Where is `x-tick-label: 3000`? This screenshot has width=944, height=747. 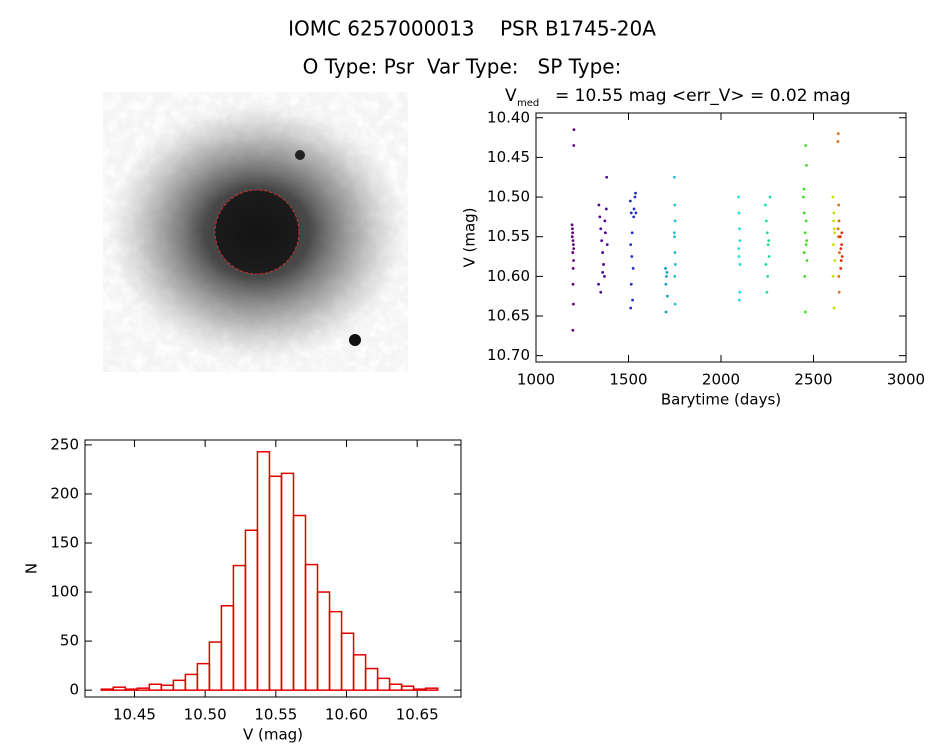
x-tick-label: 3000 is located at coordinates (906, 380).